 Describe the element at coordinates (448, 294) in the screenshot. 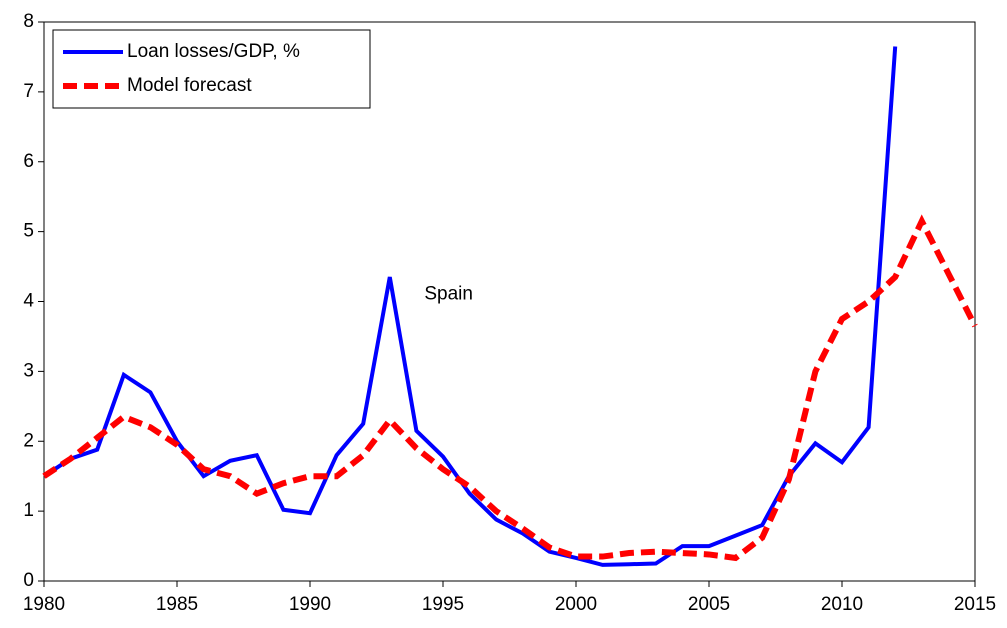

I see `annotation: Spain` at that location.